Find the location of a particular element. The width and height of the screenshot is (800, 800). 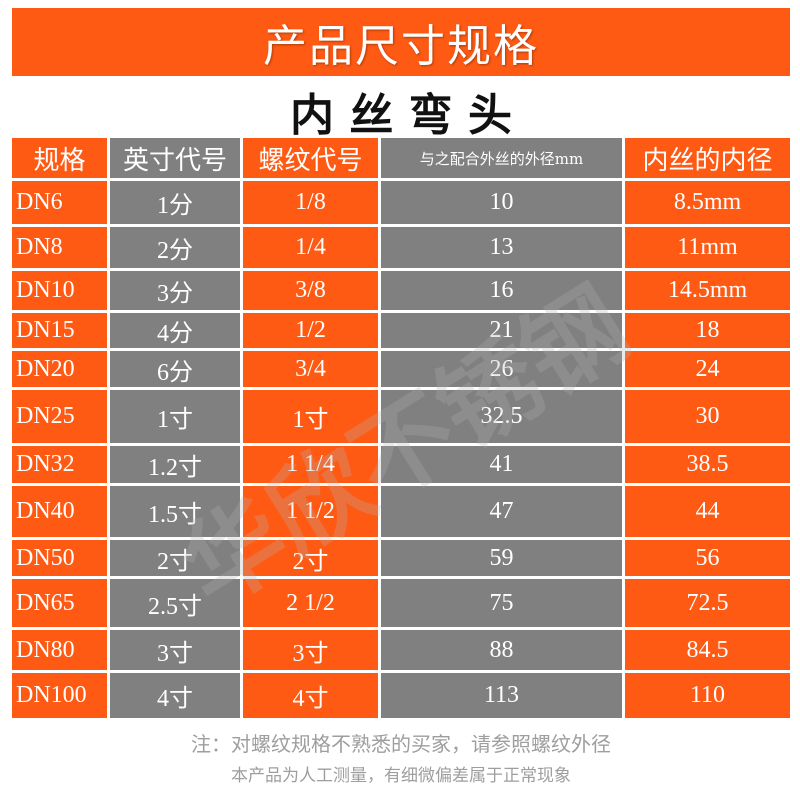

cell-matching-od: 16 is located at coordinates (501, 290).